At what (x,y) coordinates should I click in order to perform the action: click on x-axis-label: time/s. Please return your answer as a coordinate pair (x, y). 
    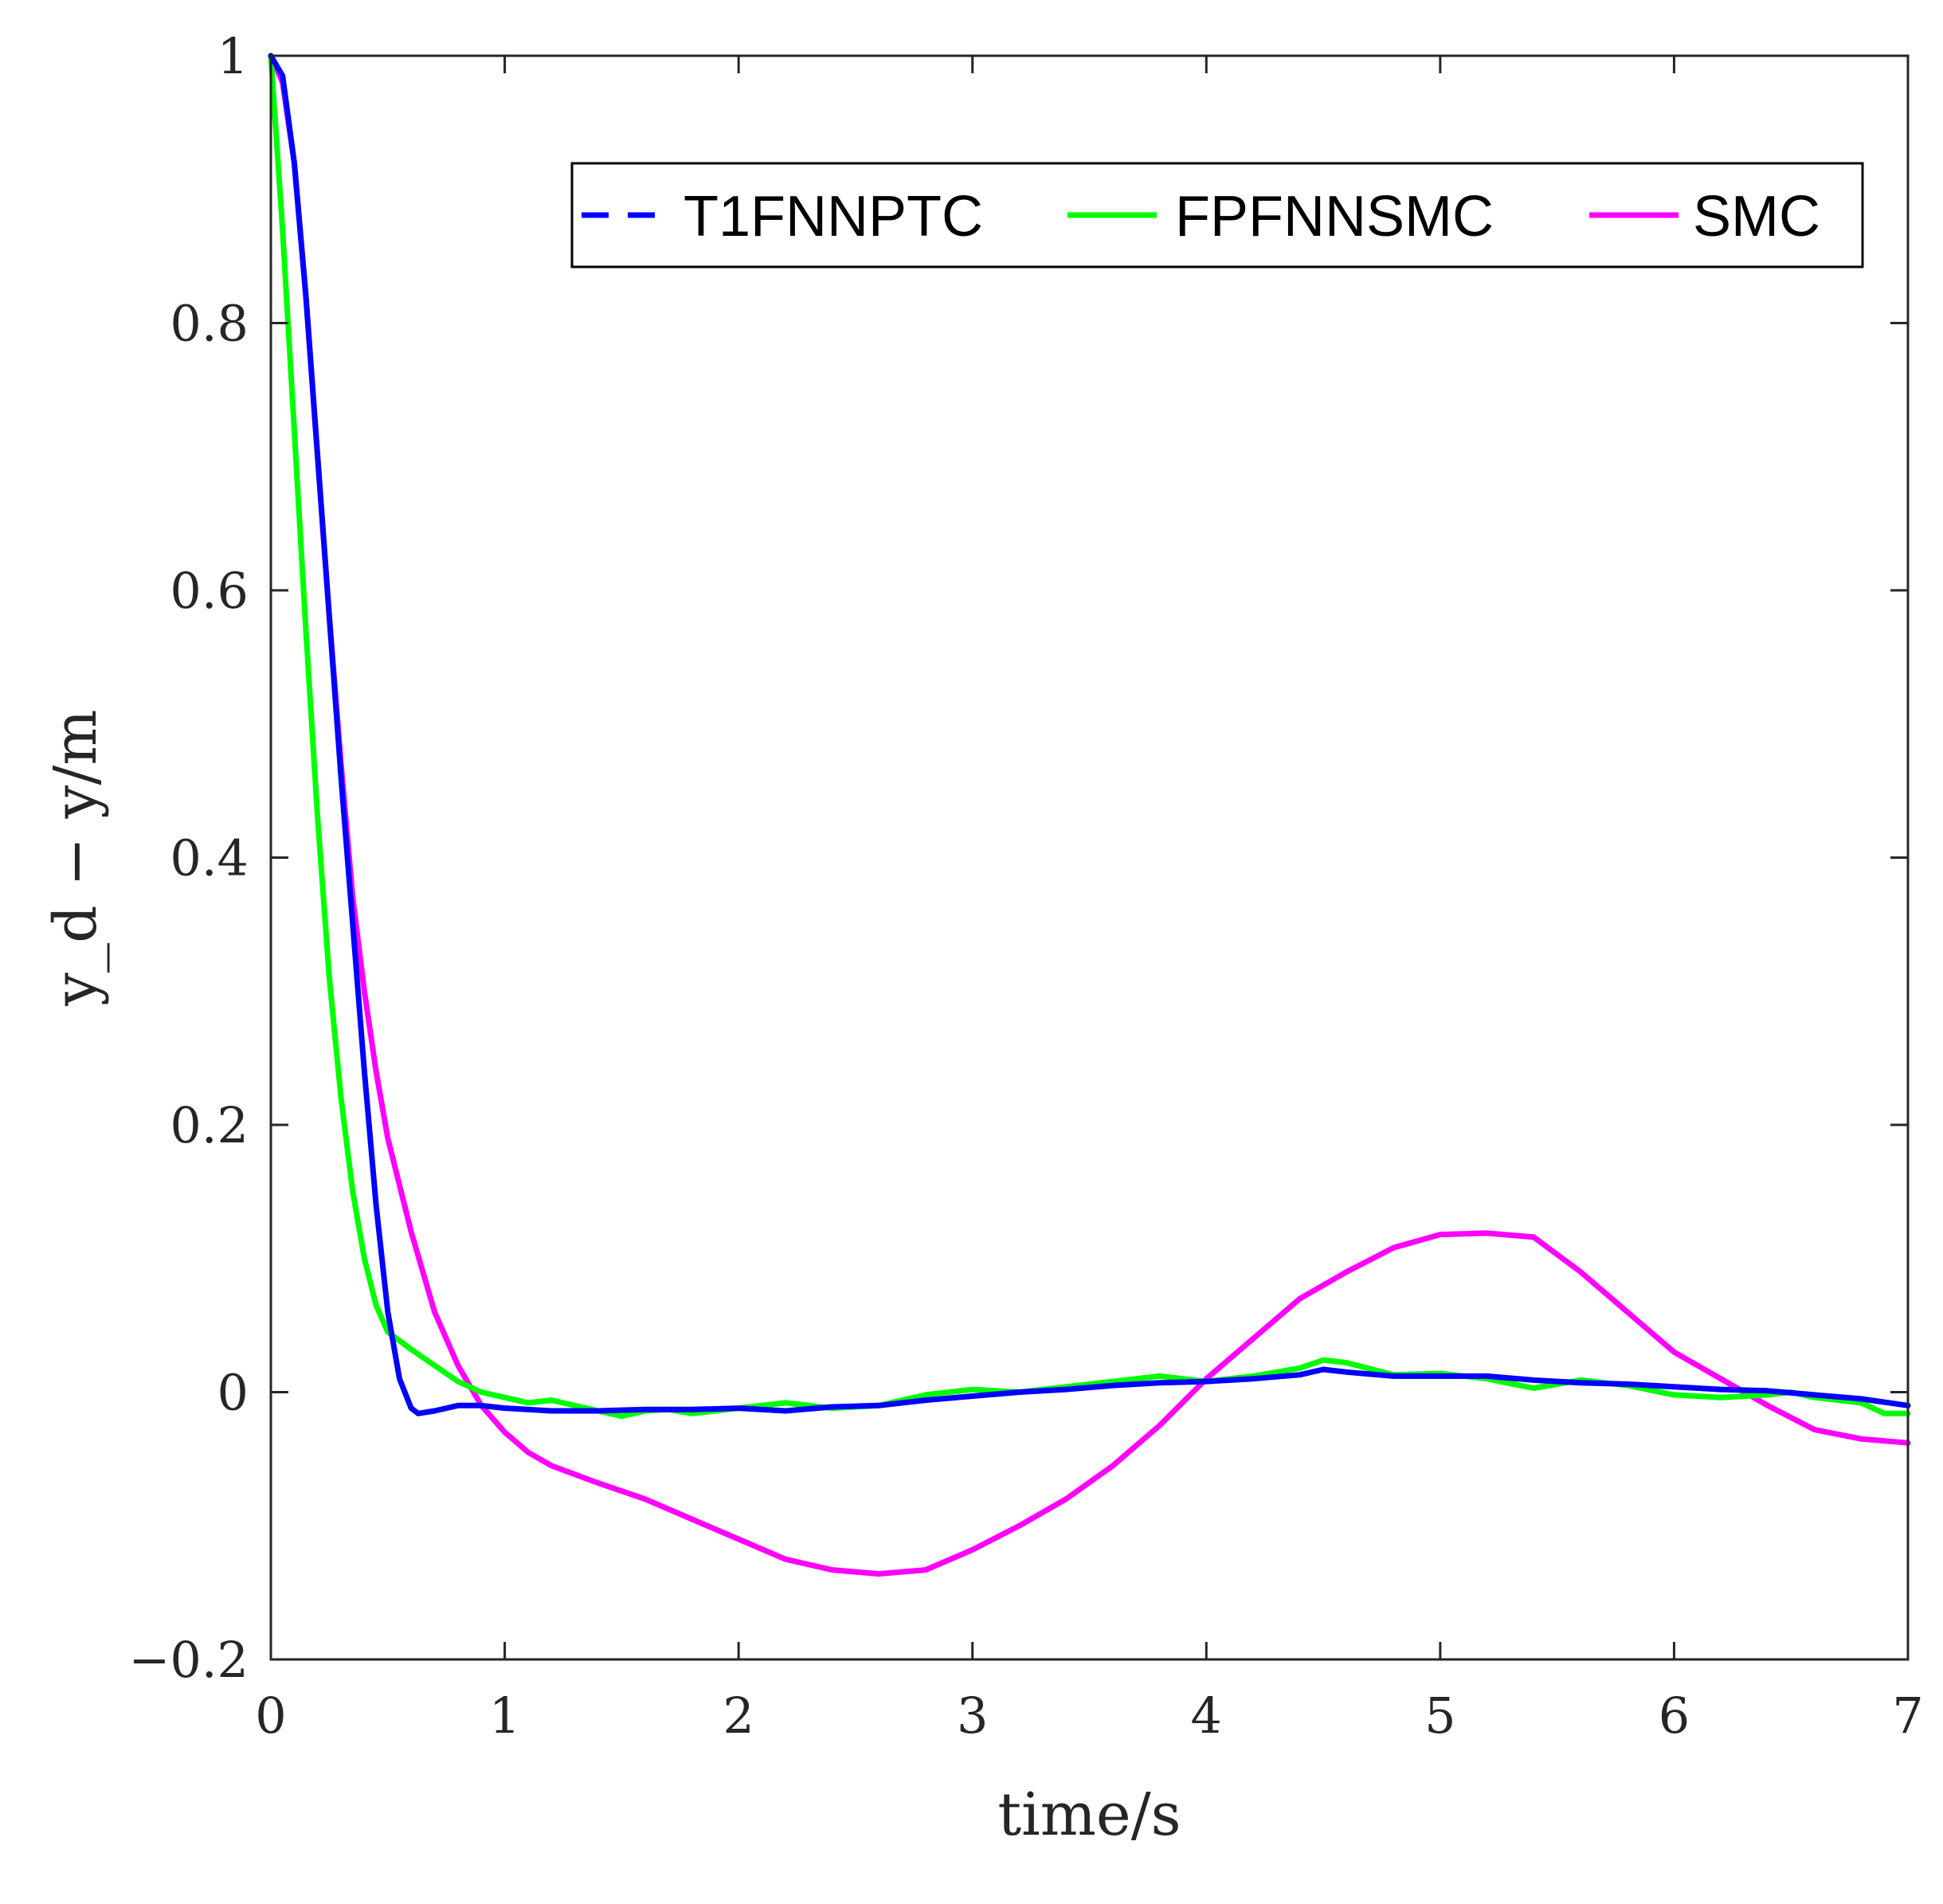
    Looking at the image, I should click on (1089, 1815).